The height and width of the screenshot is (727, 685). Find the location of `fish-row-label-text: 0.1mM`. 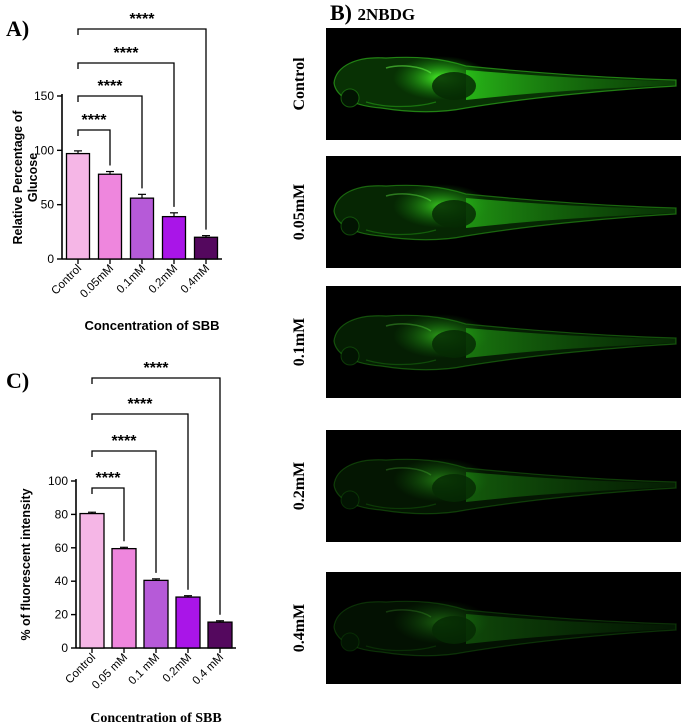

fish-row-label-text: 0.1mM is located at coordinates (299, 342).